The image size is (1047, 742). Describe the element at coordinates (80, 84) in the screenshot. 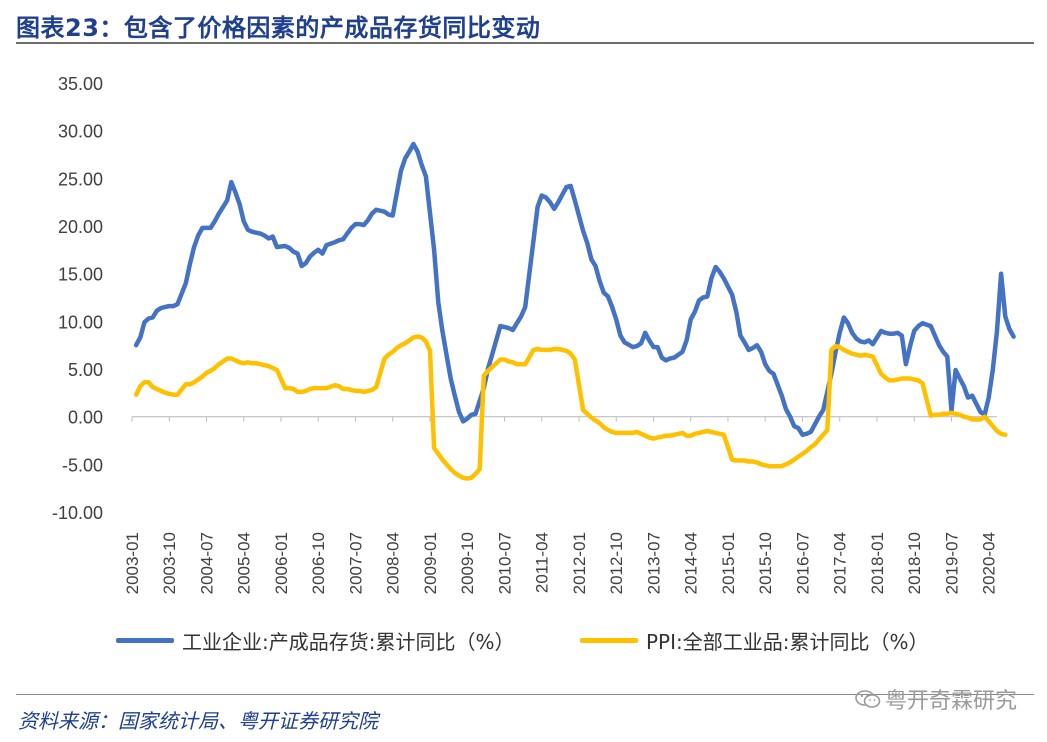

I see `y-tick-label: 35.00` at that location.